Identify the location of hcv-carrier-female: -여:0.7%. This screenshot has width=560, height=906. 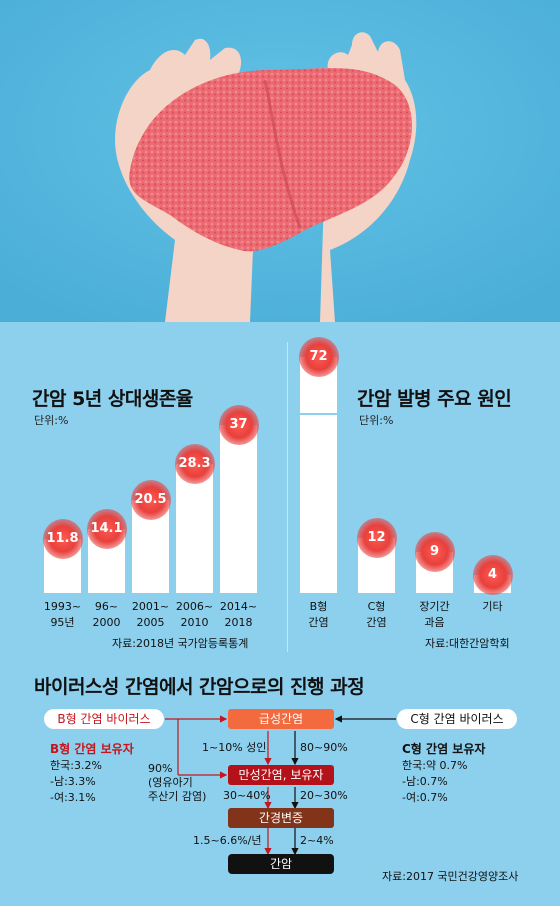
(425, 797).